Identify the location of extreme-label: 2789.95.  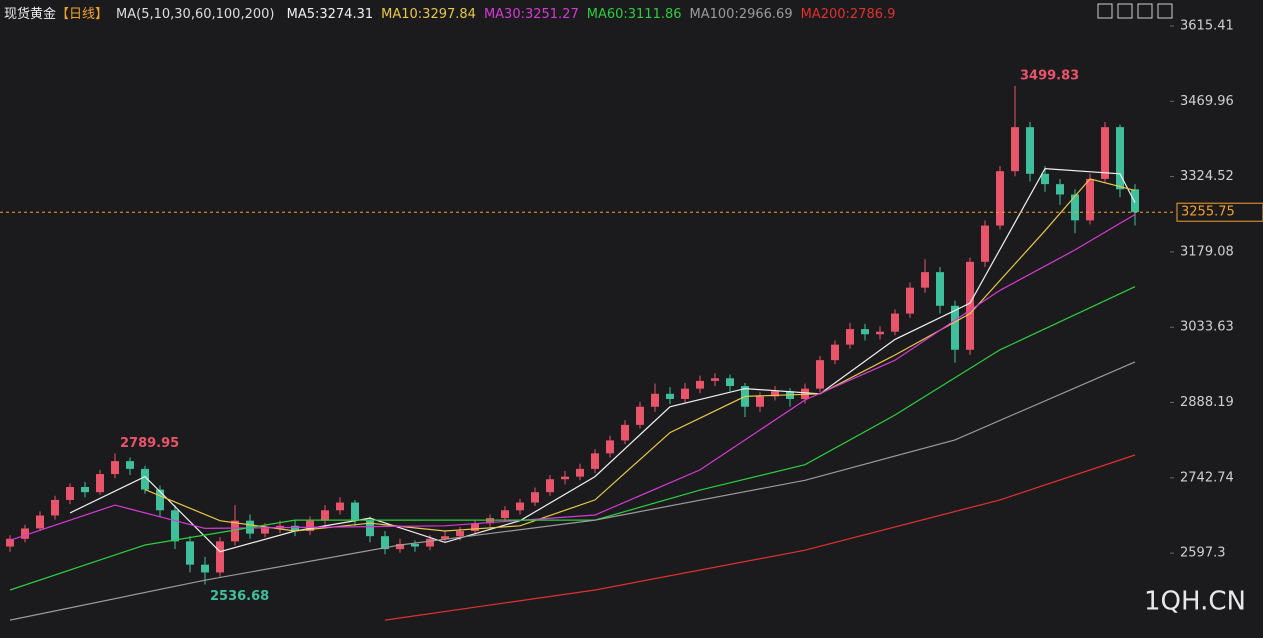
(149, 443).